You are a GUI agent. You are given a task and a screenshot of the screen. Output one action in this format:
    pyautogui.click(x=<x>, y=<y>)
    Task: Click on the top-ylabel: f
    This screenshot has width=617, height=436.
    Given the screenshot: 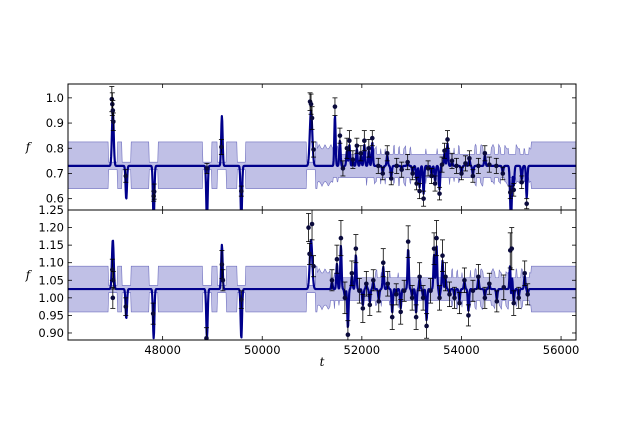 What is the action you would take?
    pyautogui.click(x=29, y=147)
    